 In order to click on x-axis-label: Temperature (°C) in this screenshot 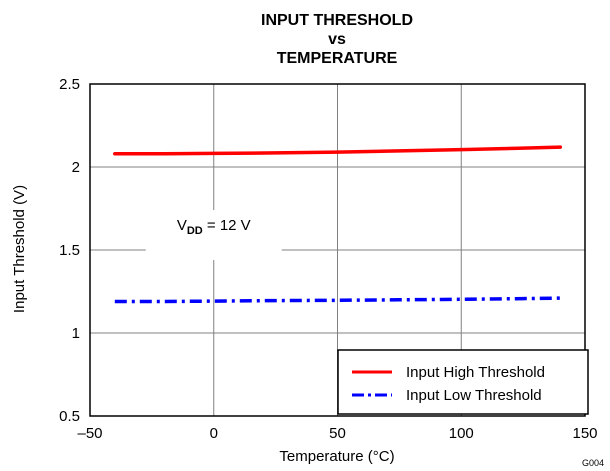, I will do `click(336, 456)`.